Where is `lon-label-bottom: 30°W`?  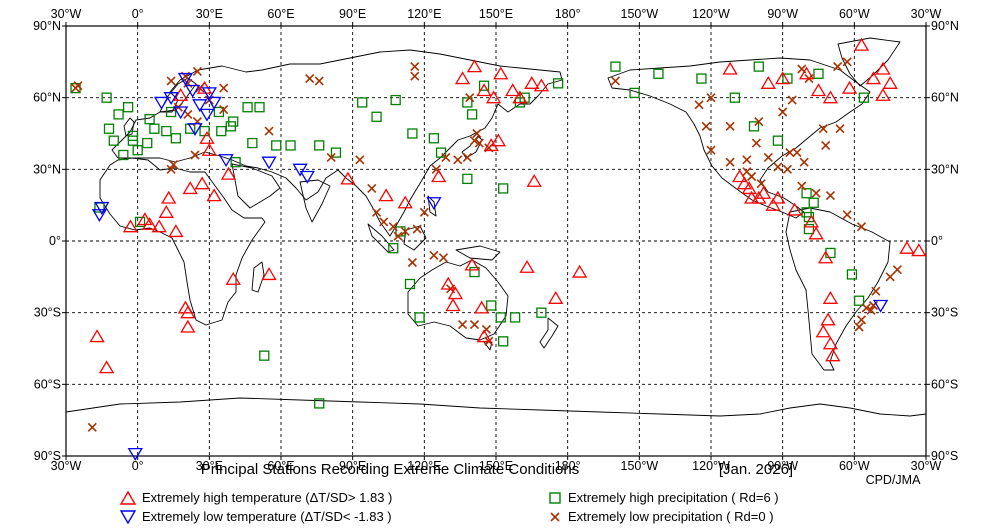 lon-label-bottom: 30°W is located at coordinates (66, 466).